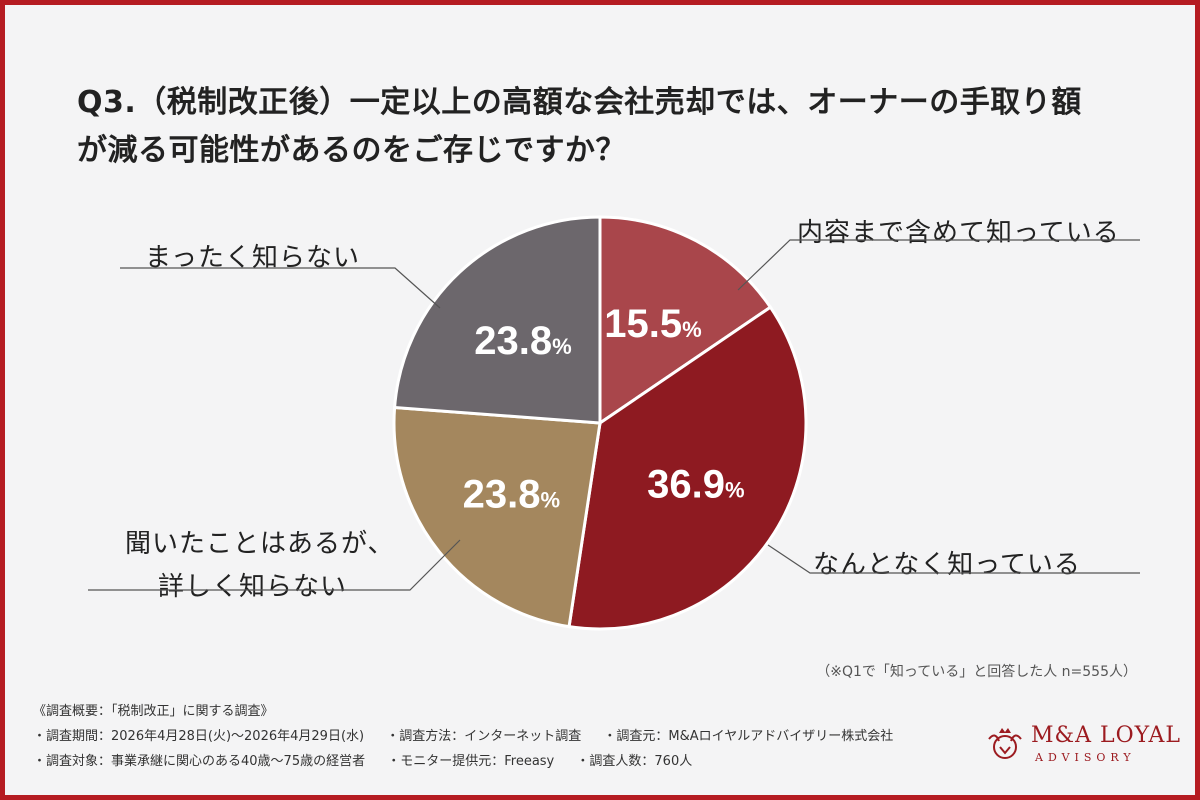 This screenshot has width=1200, height=800. What do you see at coordinates (199, 761) in the screenshot?
I see `survey-target: ・調査対象：事業承継に関心のある40歳〜75歳の経営者` at bounding box center [199, 761].